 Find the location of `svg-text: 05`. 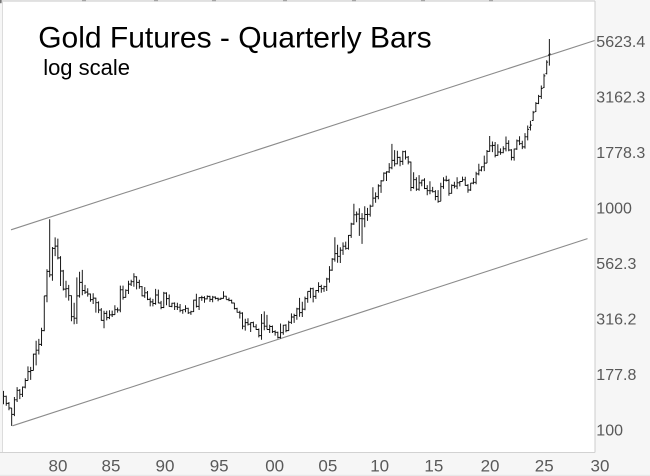

svg-text: 05 is located at coordinates (327, 465).